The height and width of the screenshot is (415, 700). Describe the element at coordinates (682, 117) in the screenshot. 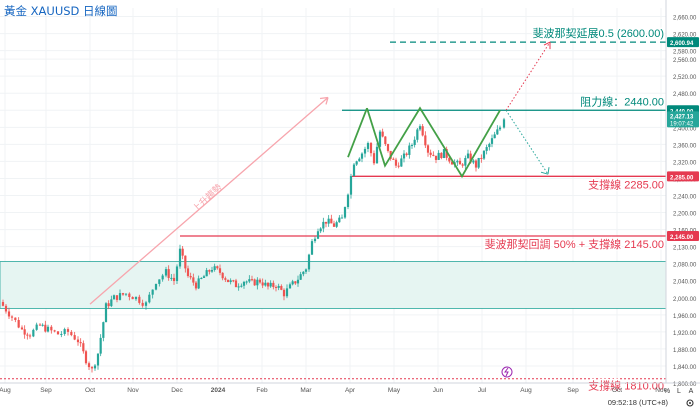

I see `current-price-text: 2,427.13` at that location.